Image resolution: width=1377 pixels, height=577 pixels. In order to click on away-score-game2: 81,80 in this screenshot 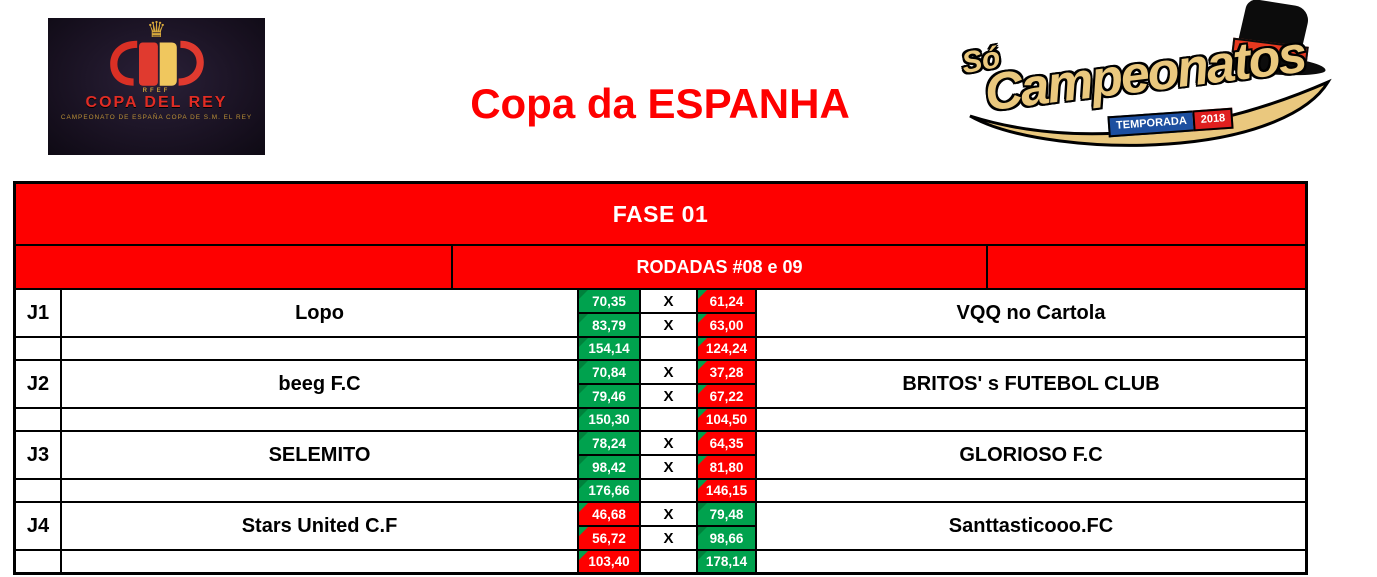, I will do `click(726, 467)`.